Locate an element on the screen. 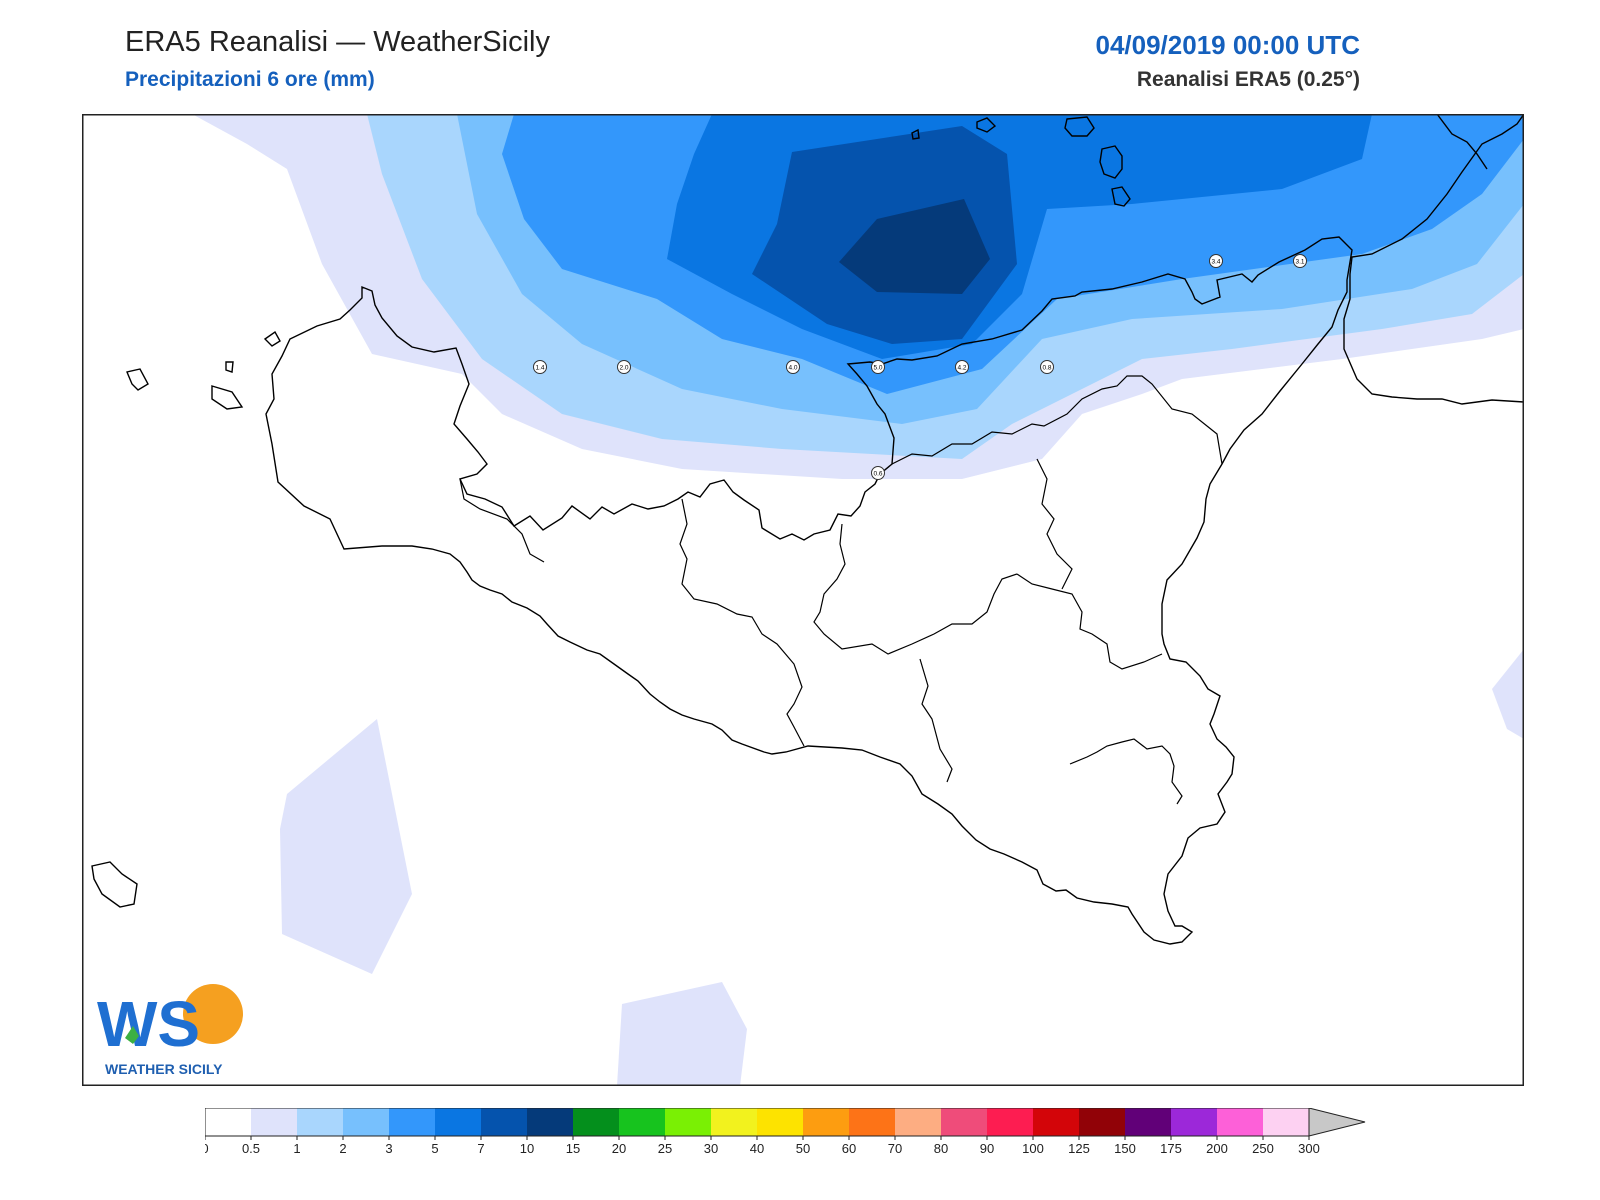 Image resolution: width=1600 pixels, height=1200 pixels. station-marker: 4.2 is located at coordinates (962, 367).